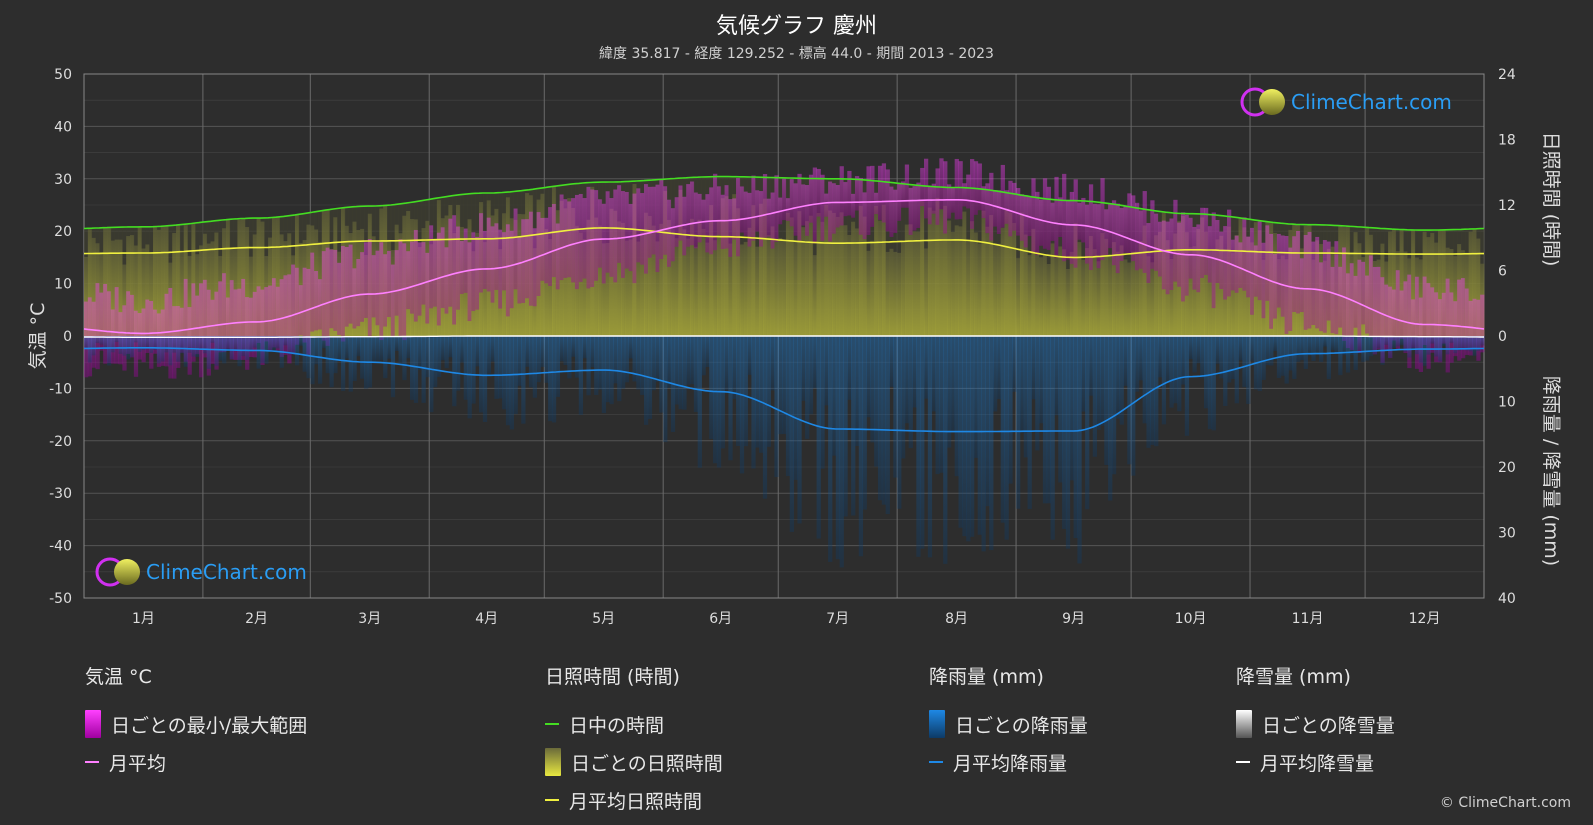  Describe the element at coordinates (1425, 619) in the screenshot. I see `month-tick-label: 12月` at that location.